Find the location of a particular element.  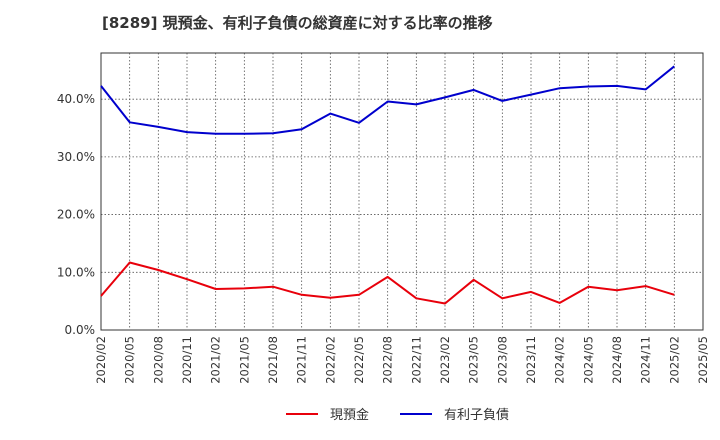

y-tick-label: 20.0% is located at coordinates (76, 215).